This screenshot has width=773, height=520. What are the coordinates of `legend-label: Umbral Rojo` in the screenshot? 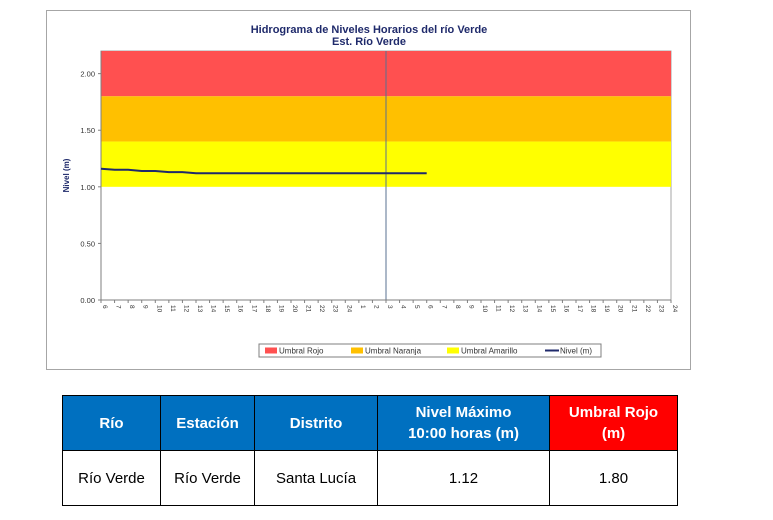 It's located at (301, 351).